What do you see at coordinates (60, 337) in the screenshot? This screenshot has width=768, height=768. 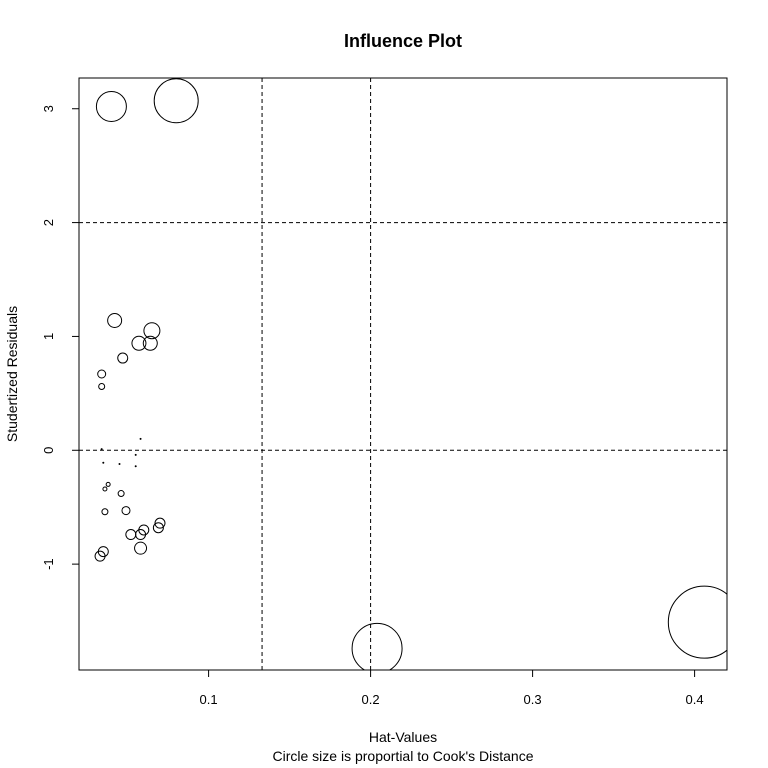 I see `y-axis: -1 0 1 2 3` at bounding box center [60, 337].